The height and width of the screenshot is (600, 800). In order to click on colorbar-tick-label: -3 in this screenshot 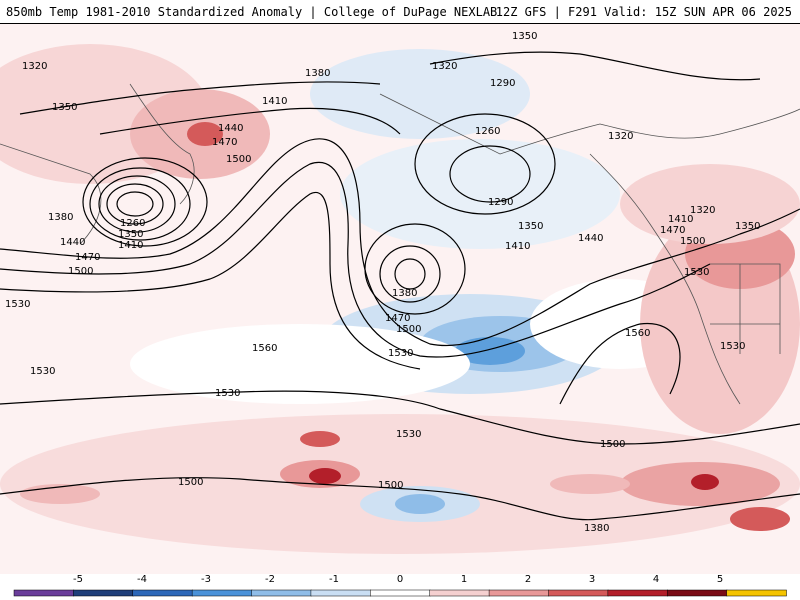, I will do `click(206, 579)`.